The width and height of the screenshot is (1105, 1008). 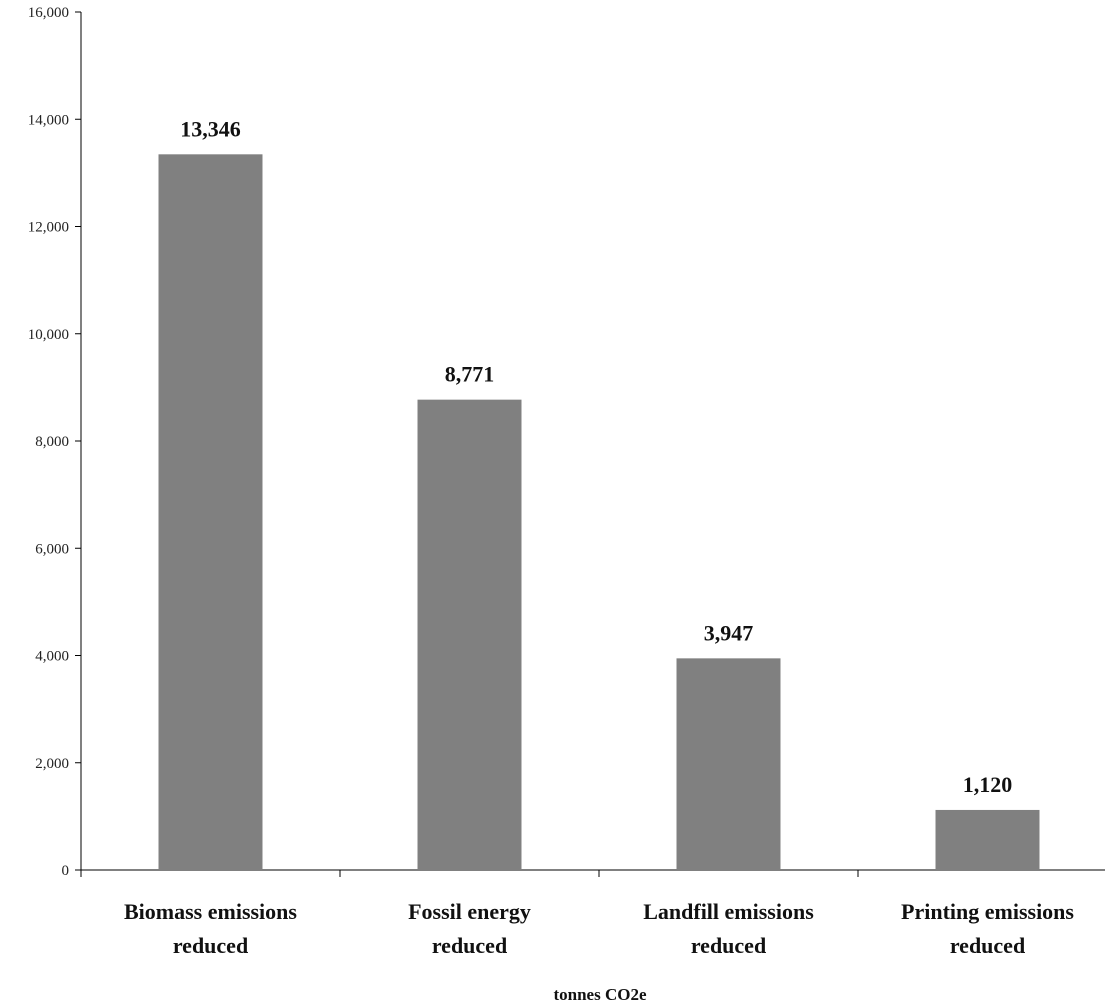 I want to click on data-label: 3,947, so click(x=729, y=632).